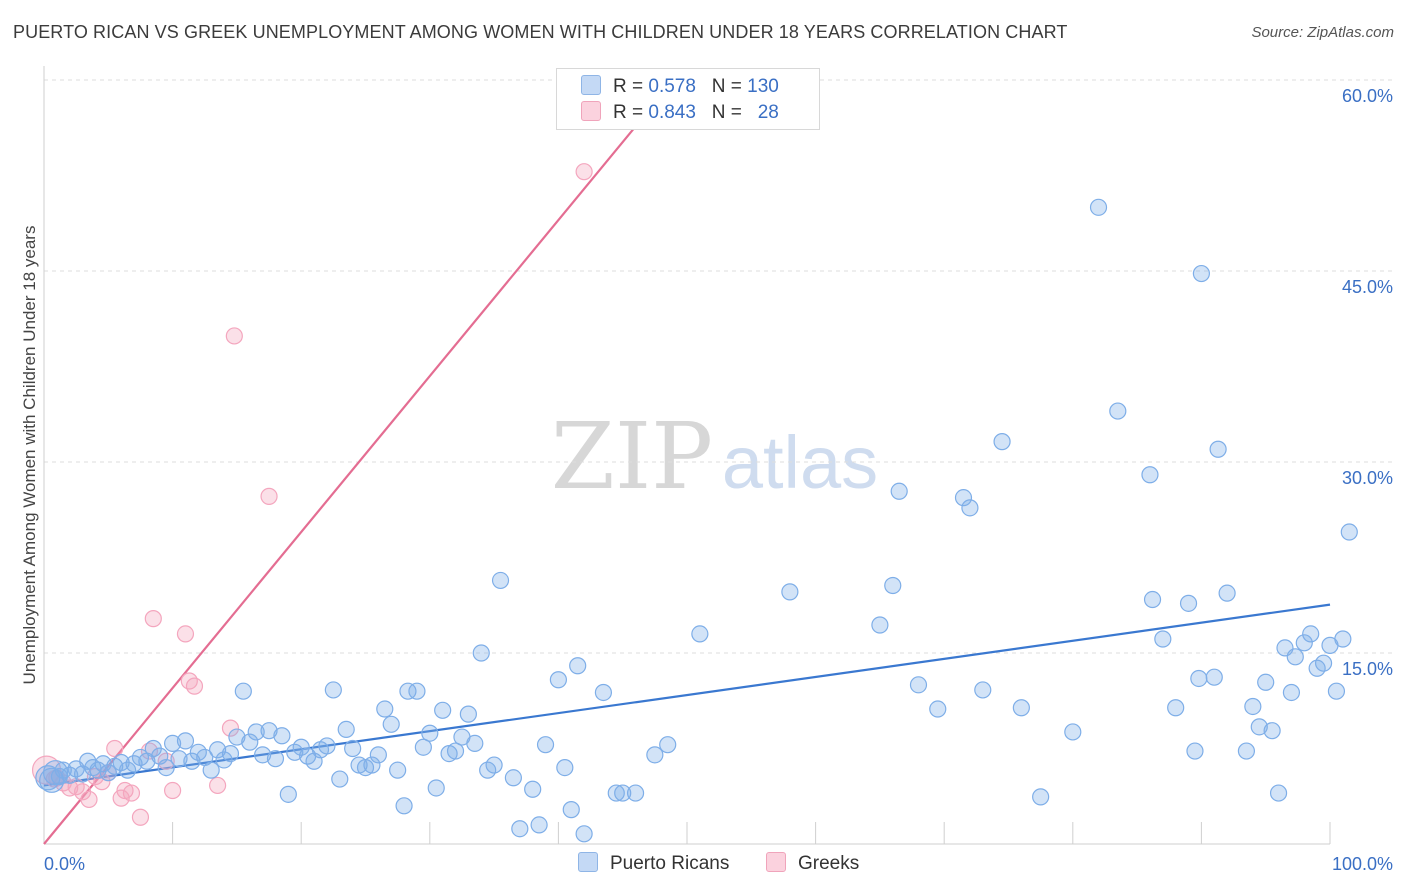  What do you see at coordinates (768, 112) in the screenshot?
I see `legend-n-value: 28` at bounding box center [768, 112].